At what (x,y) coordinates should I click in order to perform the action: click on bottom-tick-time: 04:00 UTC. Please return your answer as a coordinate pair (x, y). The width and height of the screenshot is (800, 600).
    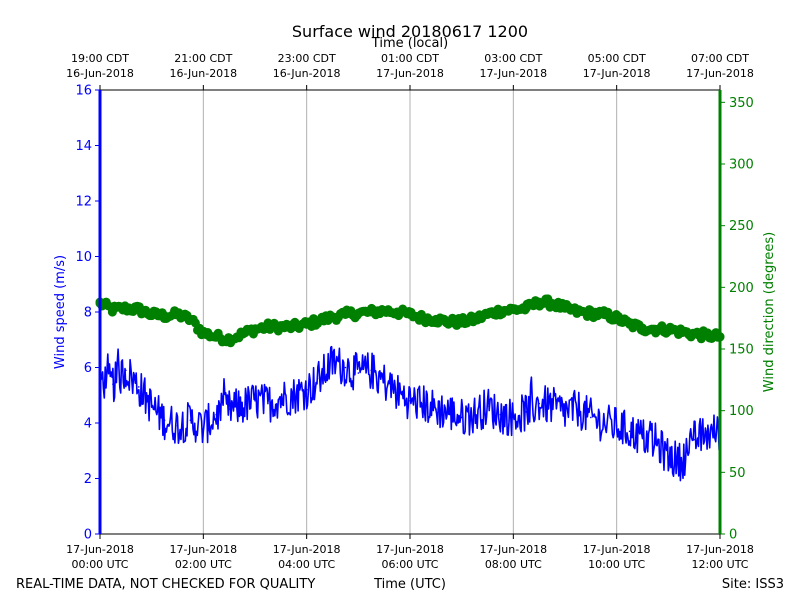
    Looking at the image, I should click on (306, 564).